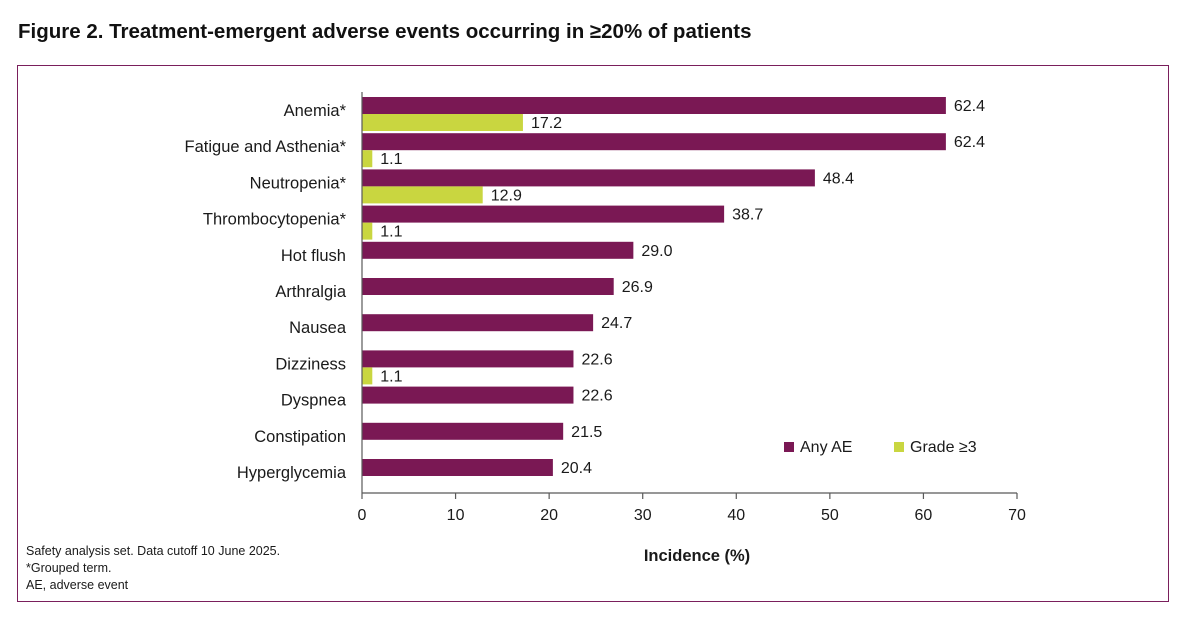 This screenshot has height=625, width=1200. What do you see at coordinates (654, 105) in the screenshot?
I see `bar-any-ae-anemia` at bounding box center [654, 105].